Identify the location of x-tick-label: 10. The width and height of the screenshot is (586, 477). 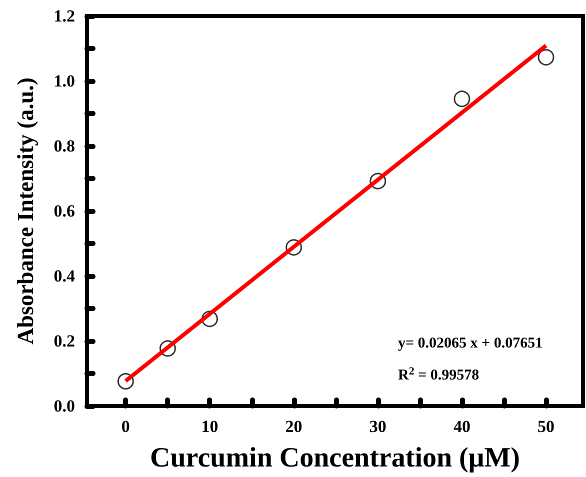
(209, 426).